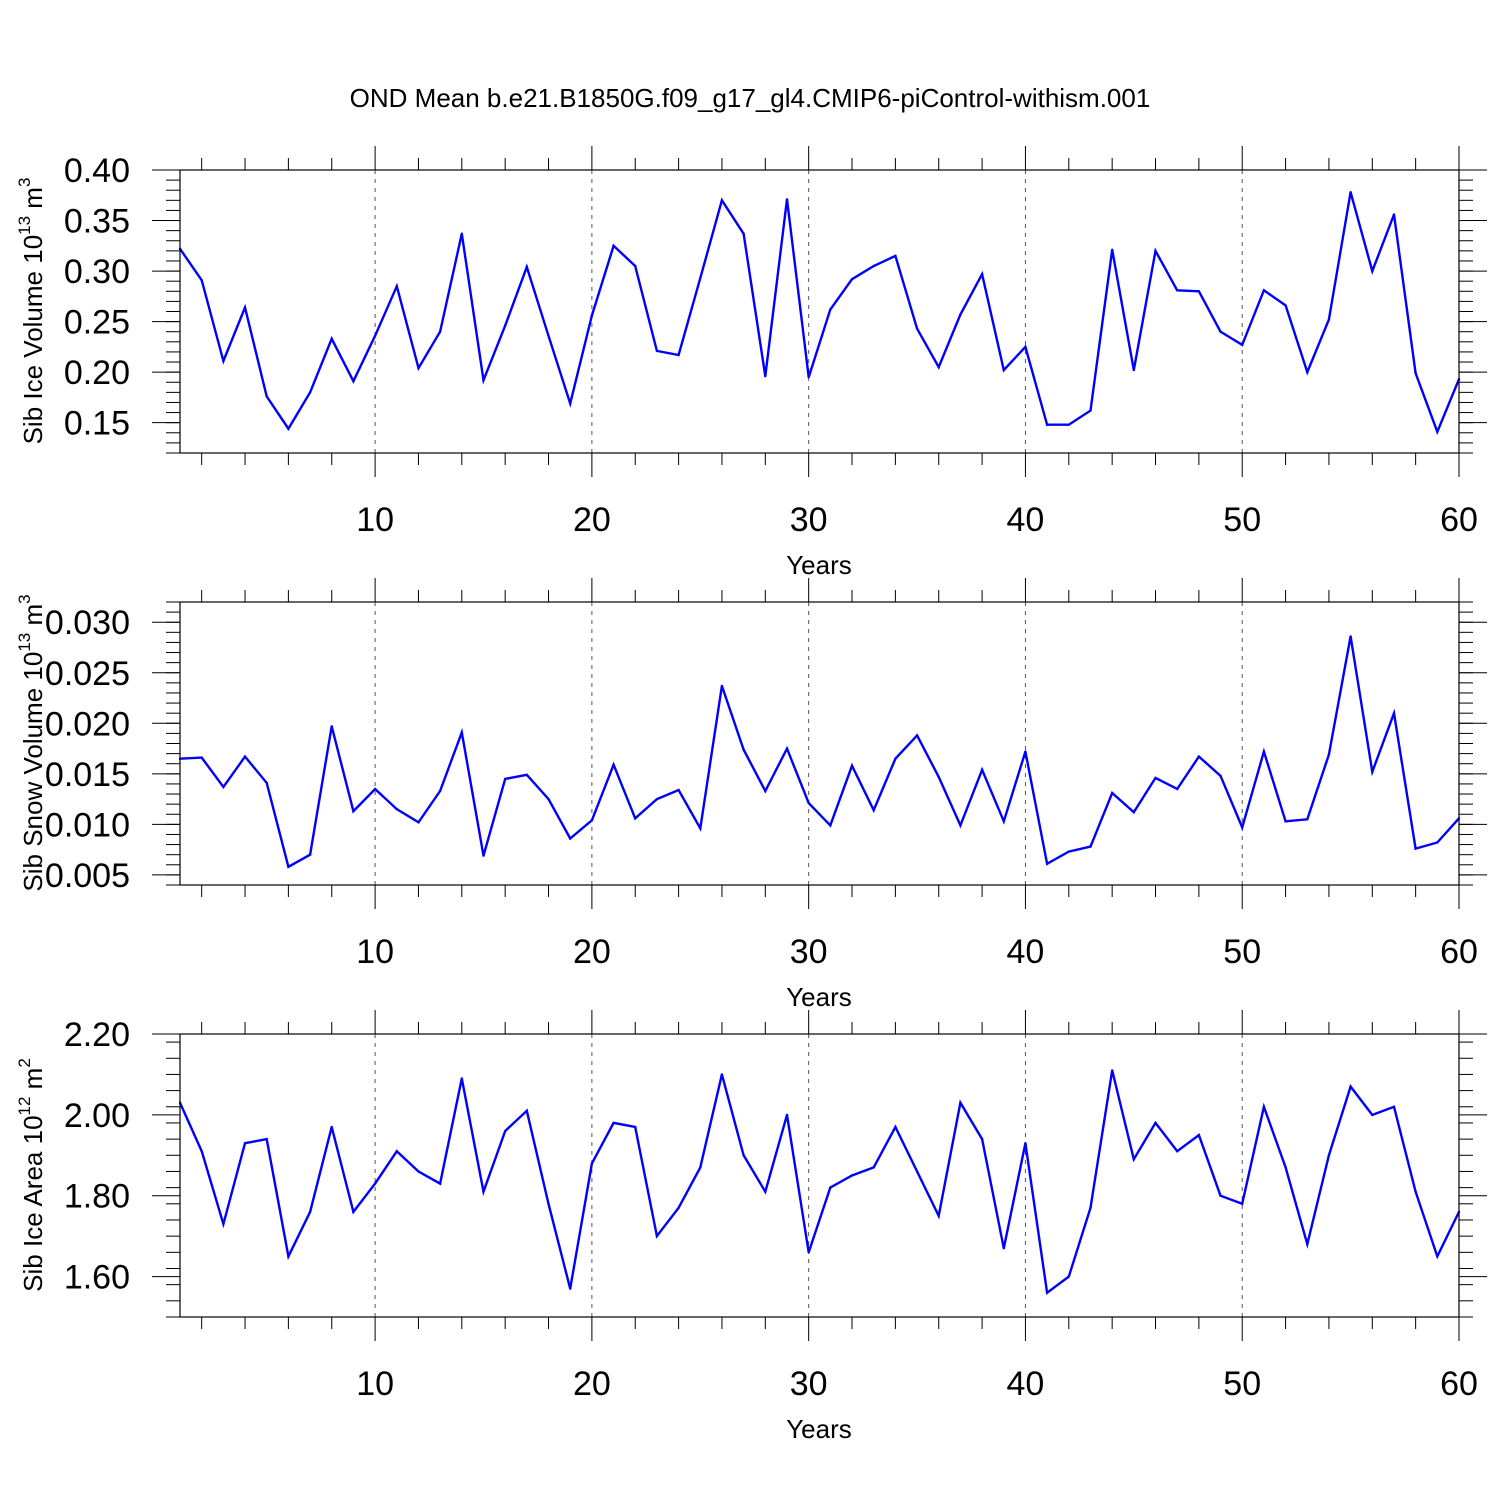 This screenshot has height=1500, width=1500. I want to click on y-axis-label: Sib Ice Volume 1013 m3, so click(31, 311).